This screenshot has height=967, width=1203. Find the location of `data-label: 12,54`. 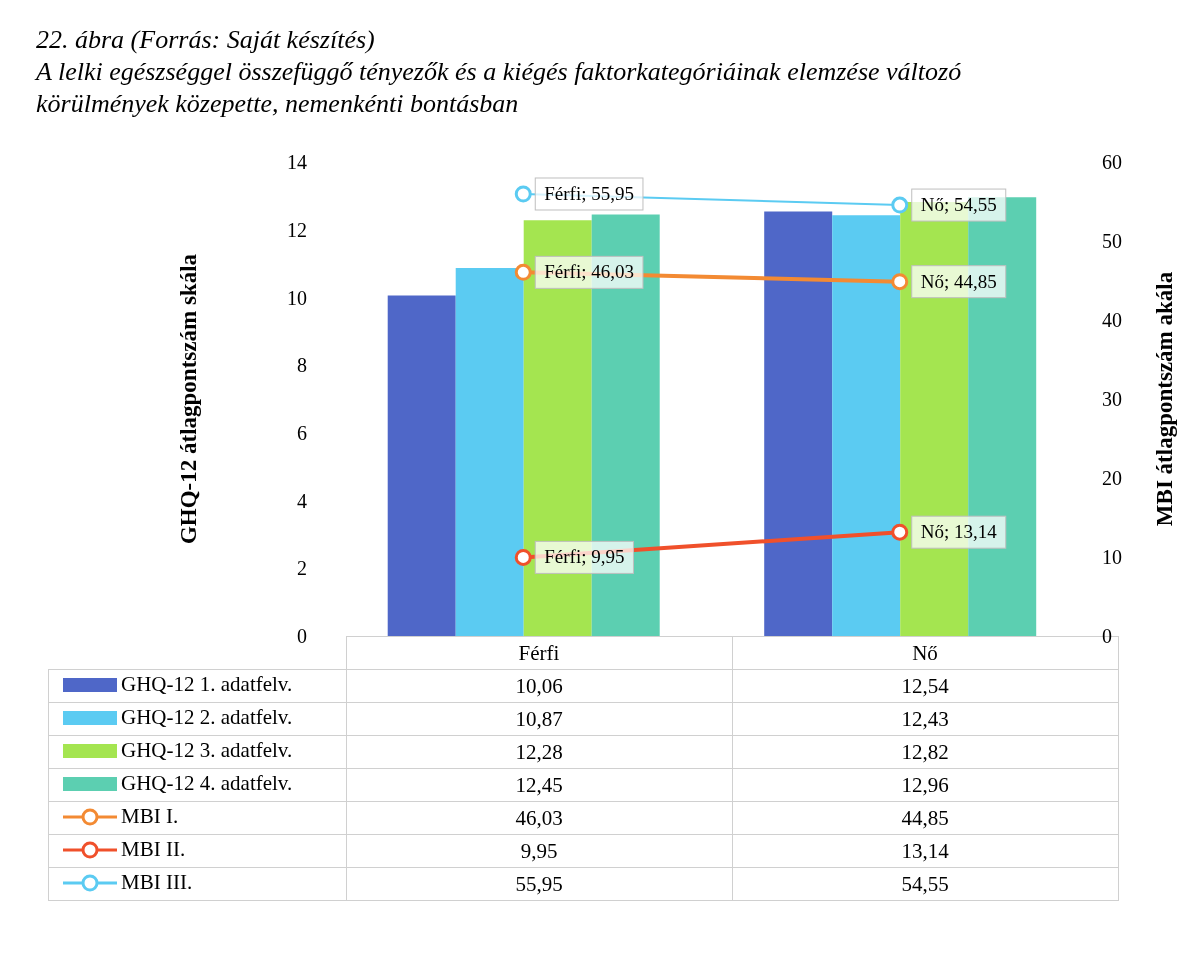

data-label: 12,54 is located at coordinates (925, 686).